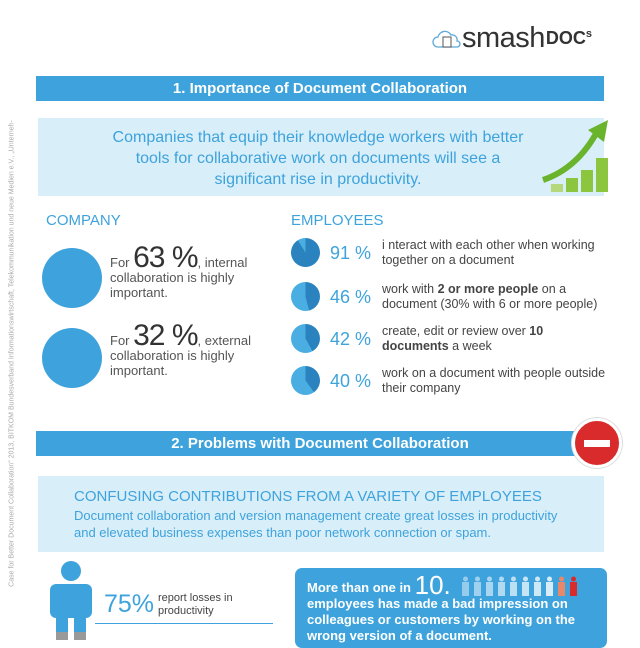 The width and height of the screenshot is (640, 648). Describe the element at coordinates (519, 586) in the screenshot. I see `people-row` at that location.